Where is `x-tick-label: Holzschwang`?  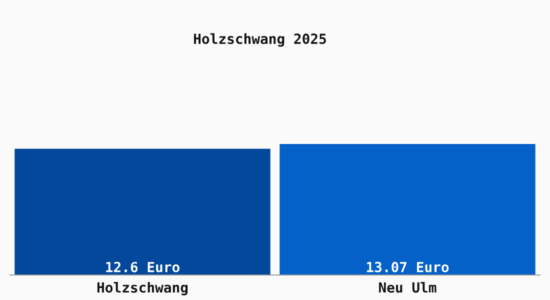 x-tick-label: Holzschwang is located at coordinates (142, 289).